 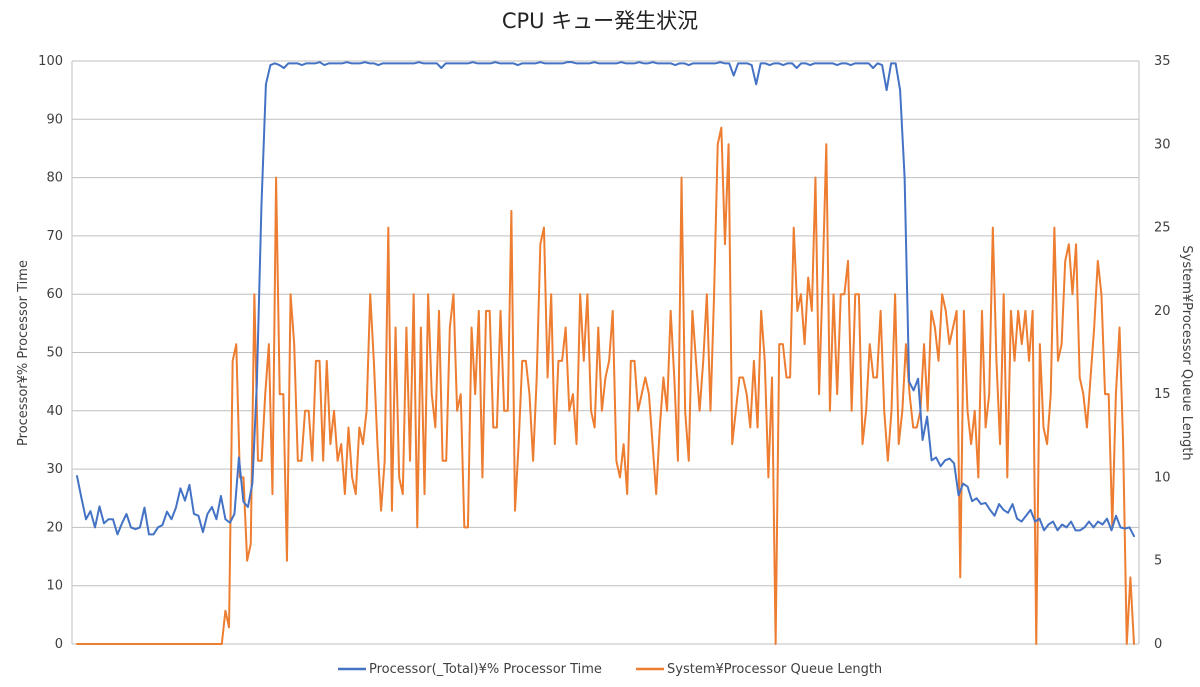 I want to click on right-axis-ticks: 0 5 10 15 20 25 30 35, so click(x=1162, y=353).